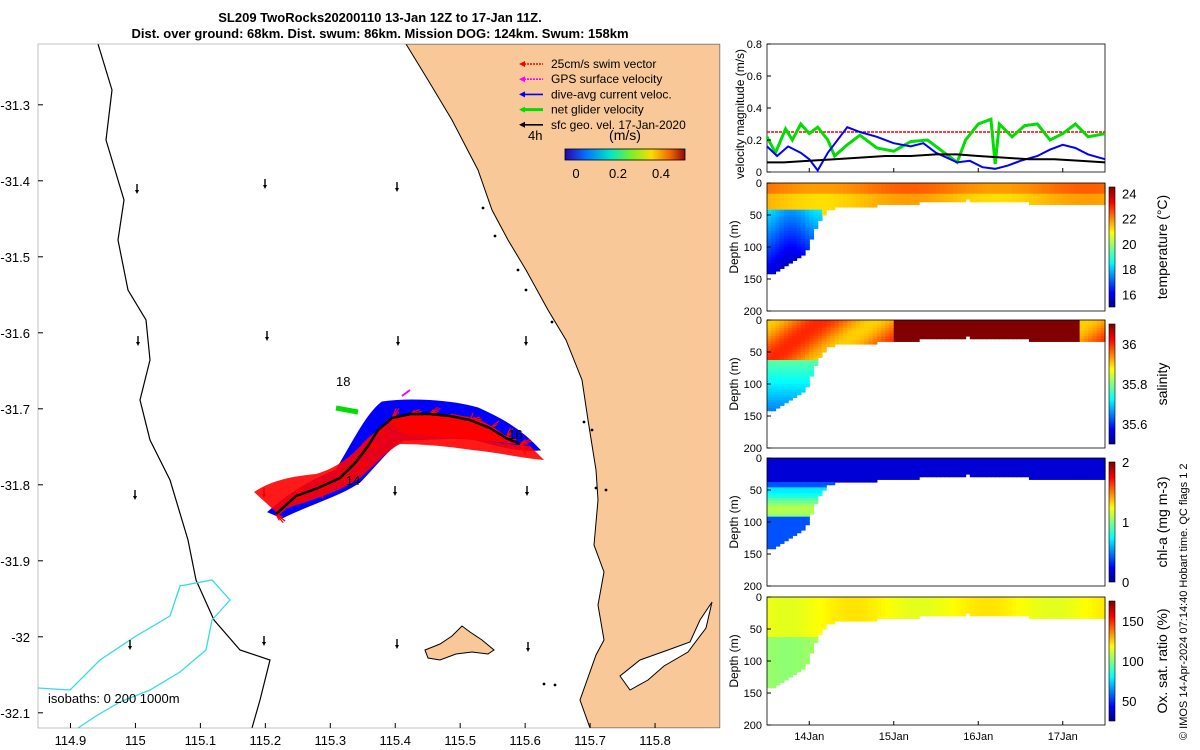  Describe the element at coordinates (1162, 384) in the screenshot. I see `colorbar-label: salinity` at that location.